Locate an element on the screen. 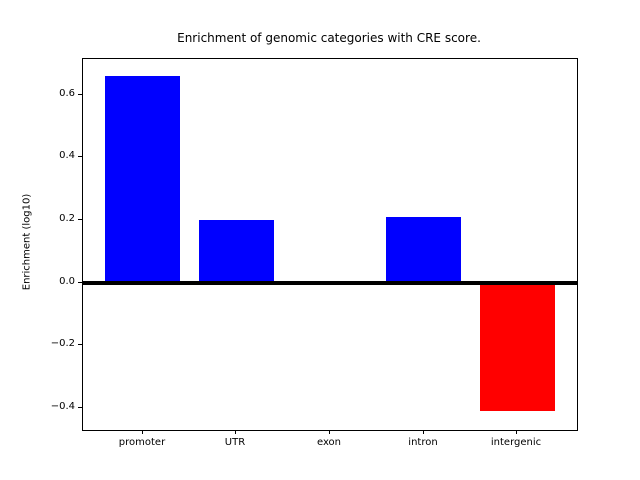 This screenshot has width=640, height=480. bar-intergenic is located at coordinates (517, 347).